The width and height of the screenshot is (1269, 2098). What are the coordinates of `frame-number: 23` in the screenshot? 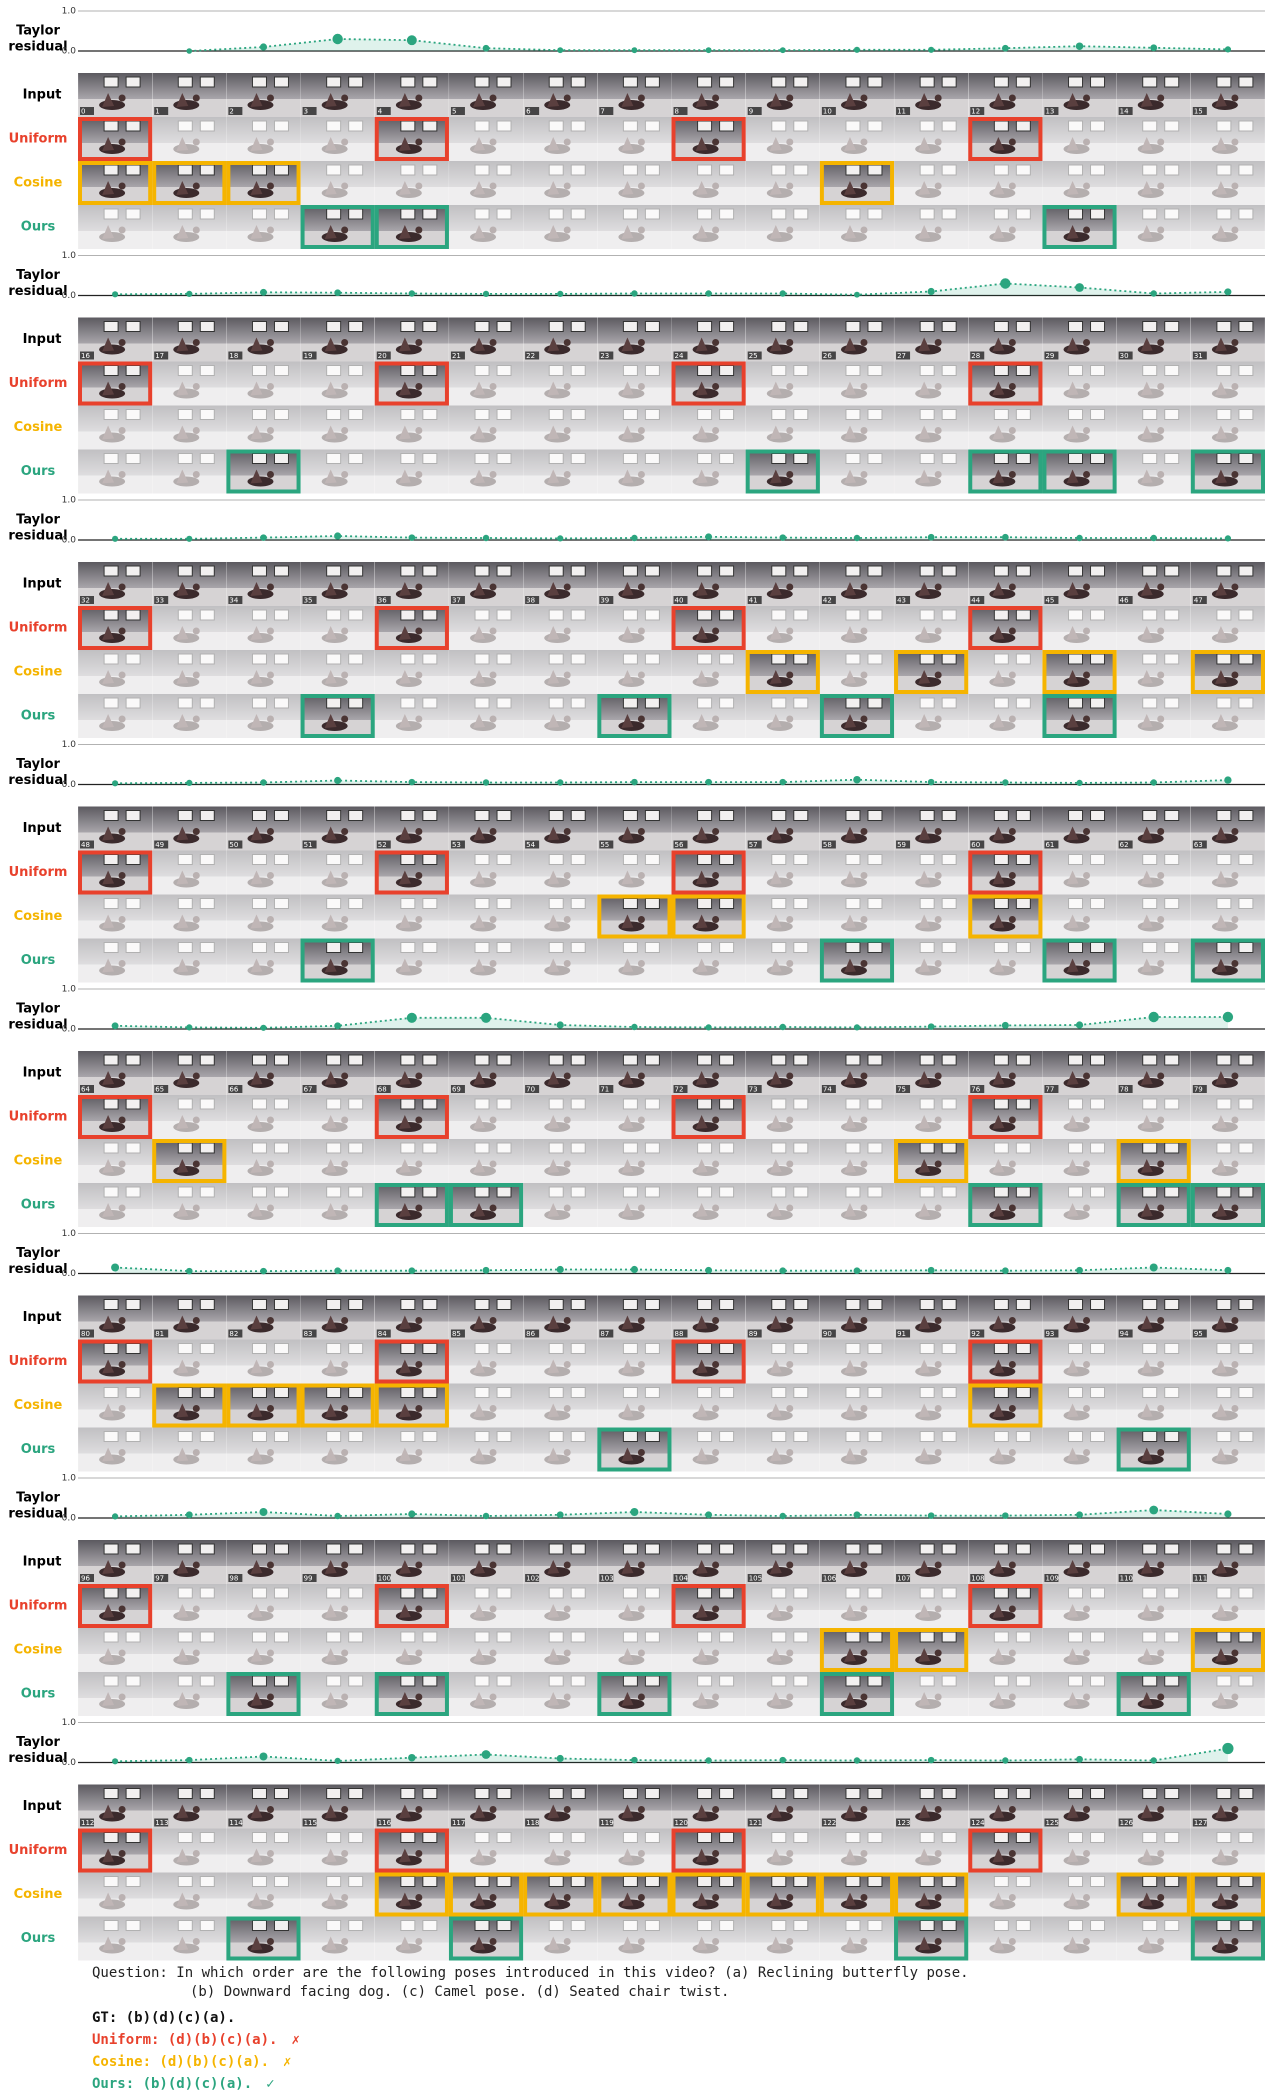 It's located at (604, 356).